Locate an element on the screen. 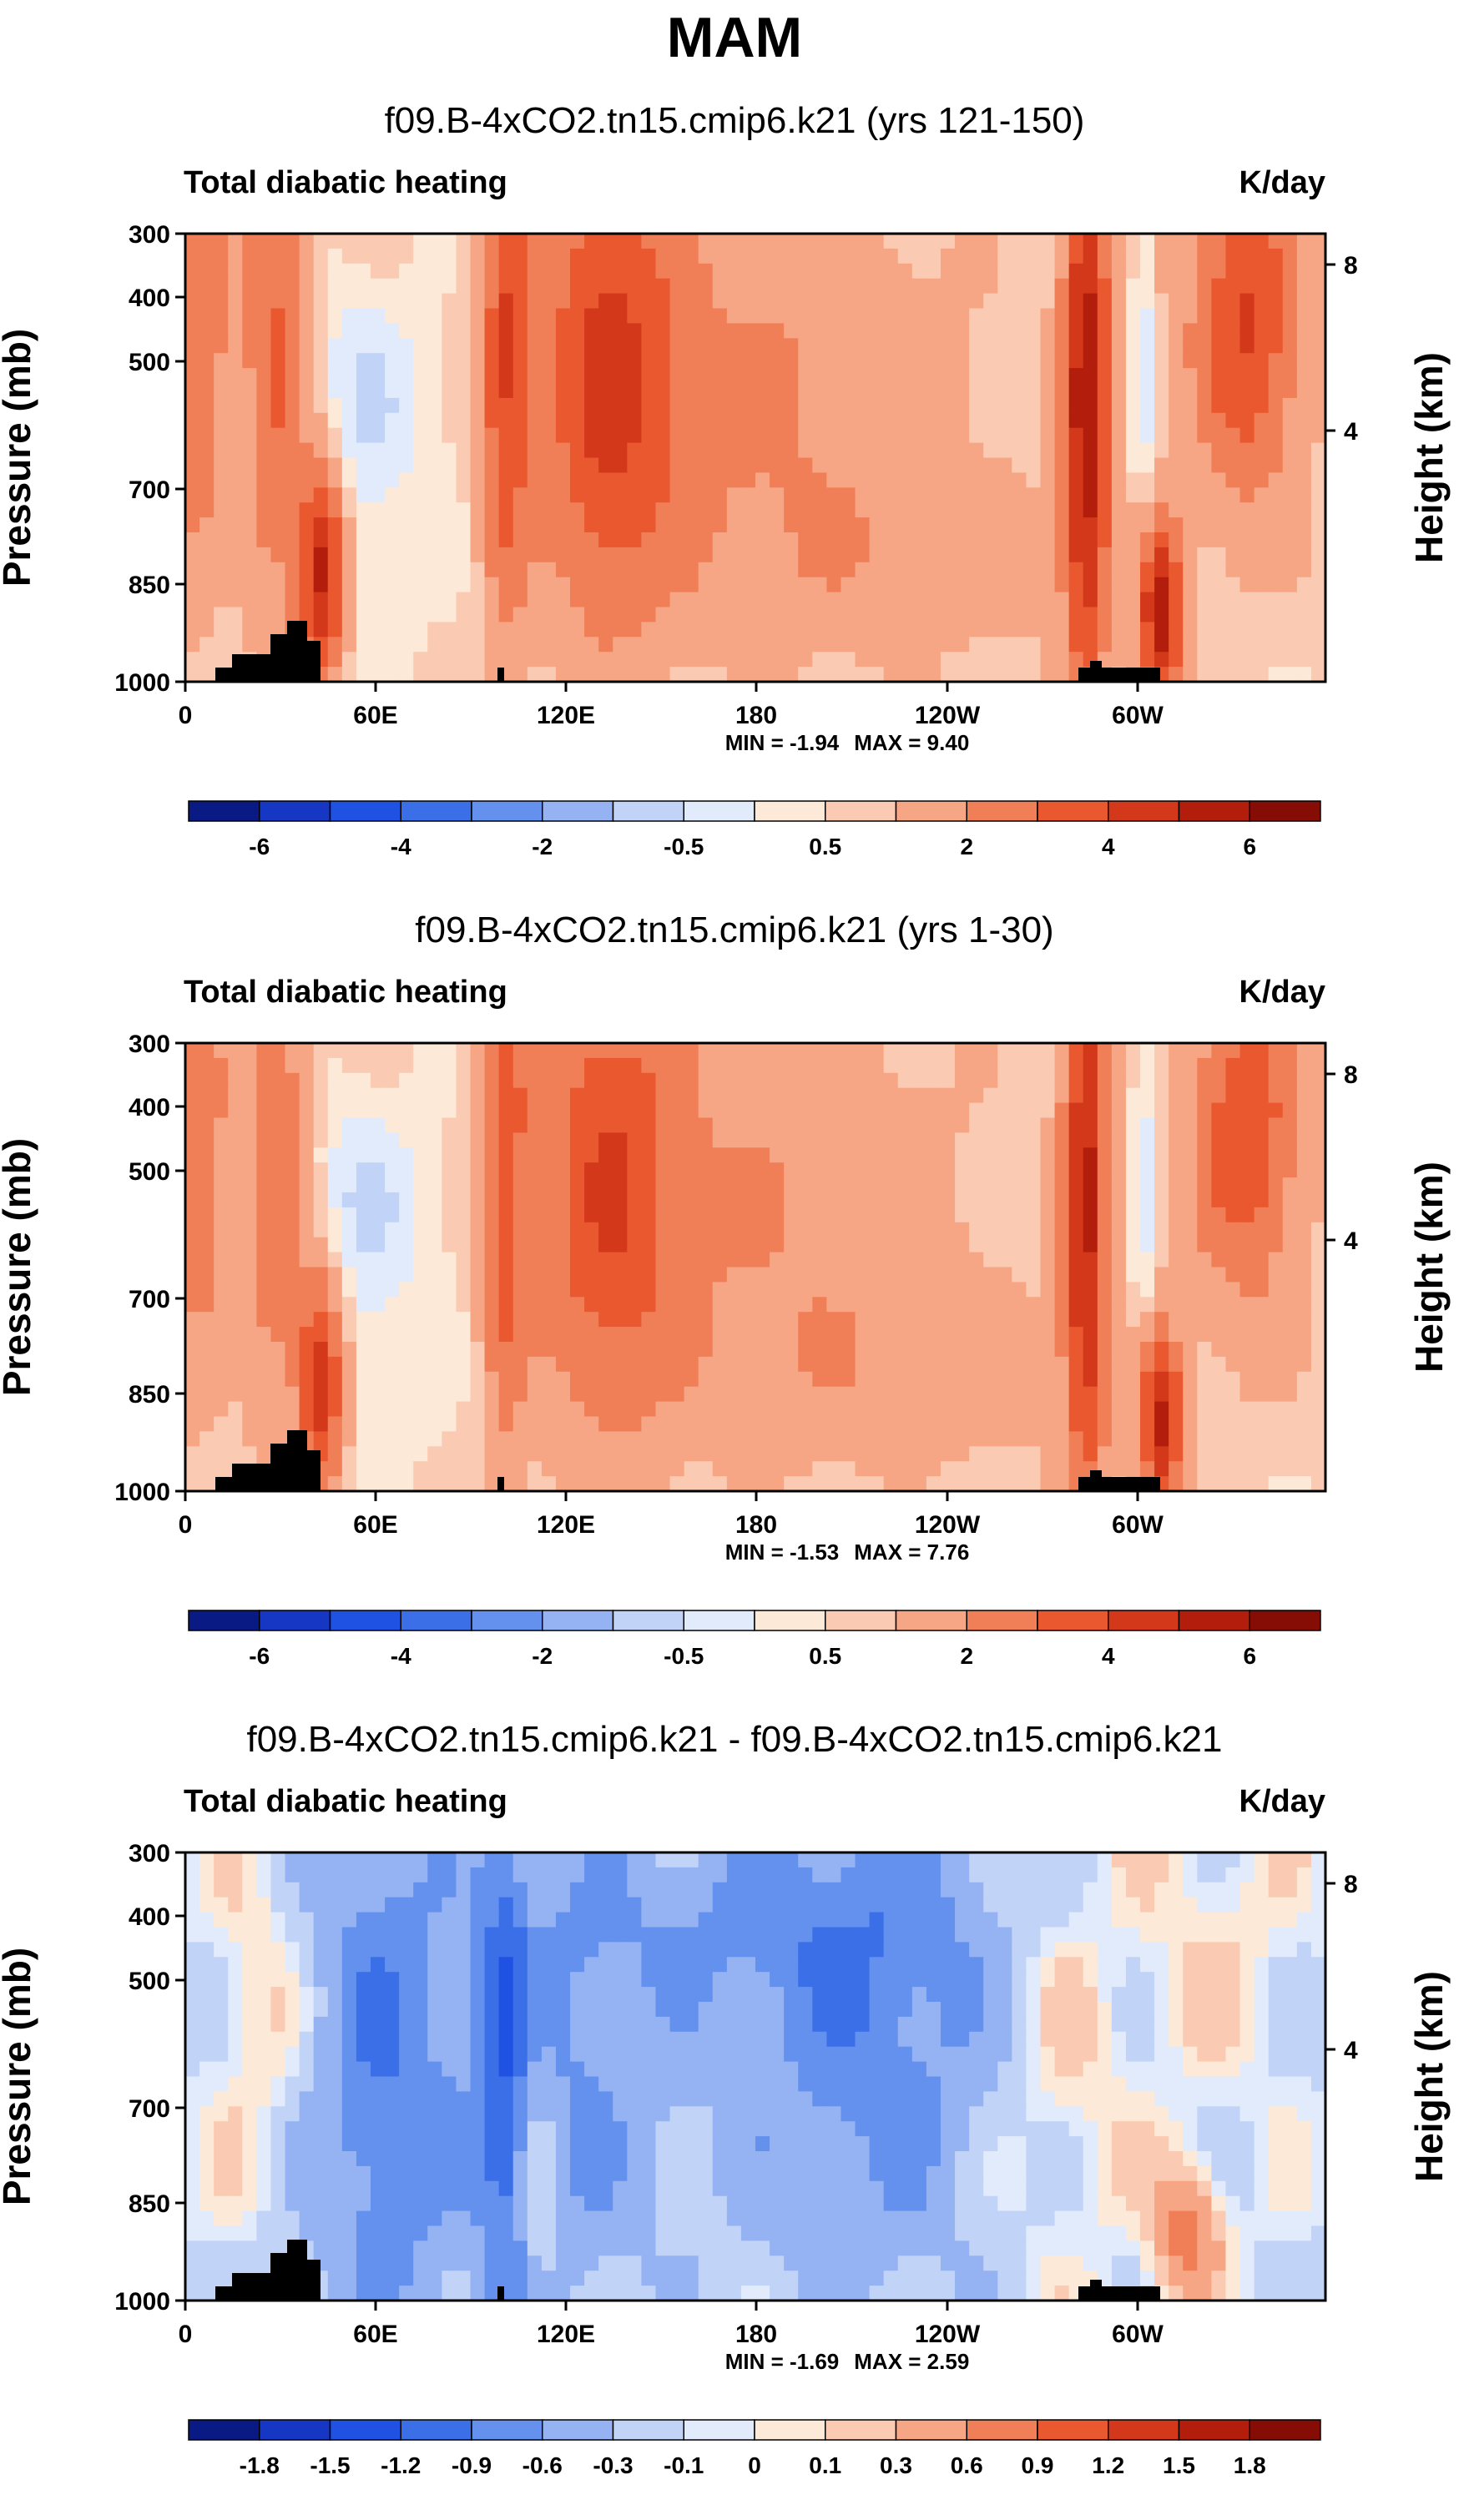  panel-2-y2tick-label: 8 is located at coordinates (1351, 1075).